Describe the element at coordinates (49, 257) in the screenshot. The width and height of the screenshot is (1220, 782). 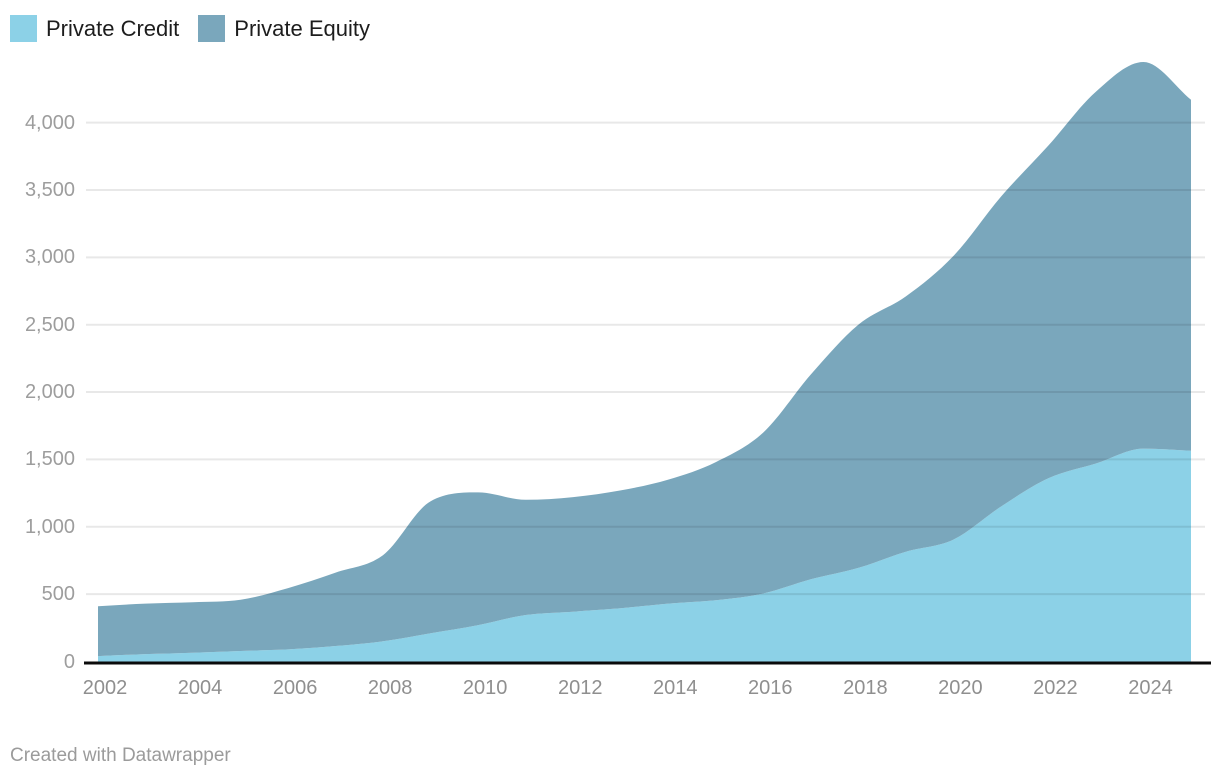
I see `y-tick-label-3,000: 3,000` at that location.